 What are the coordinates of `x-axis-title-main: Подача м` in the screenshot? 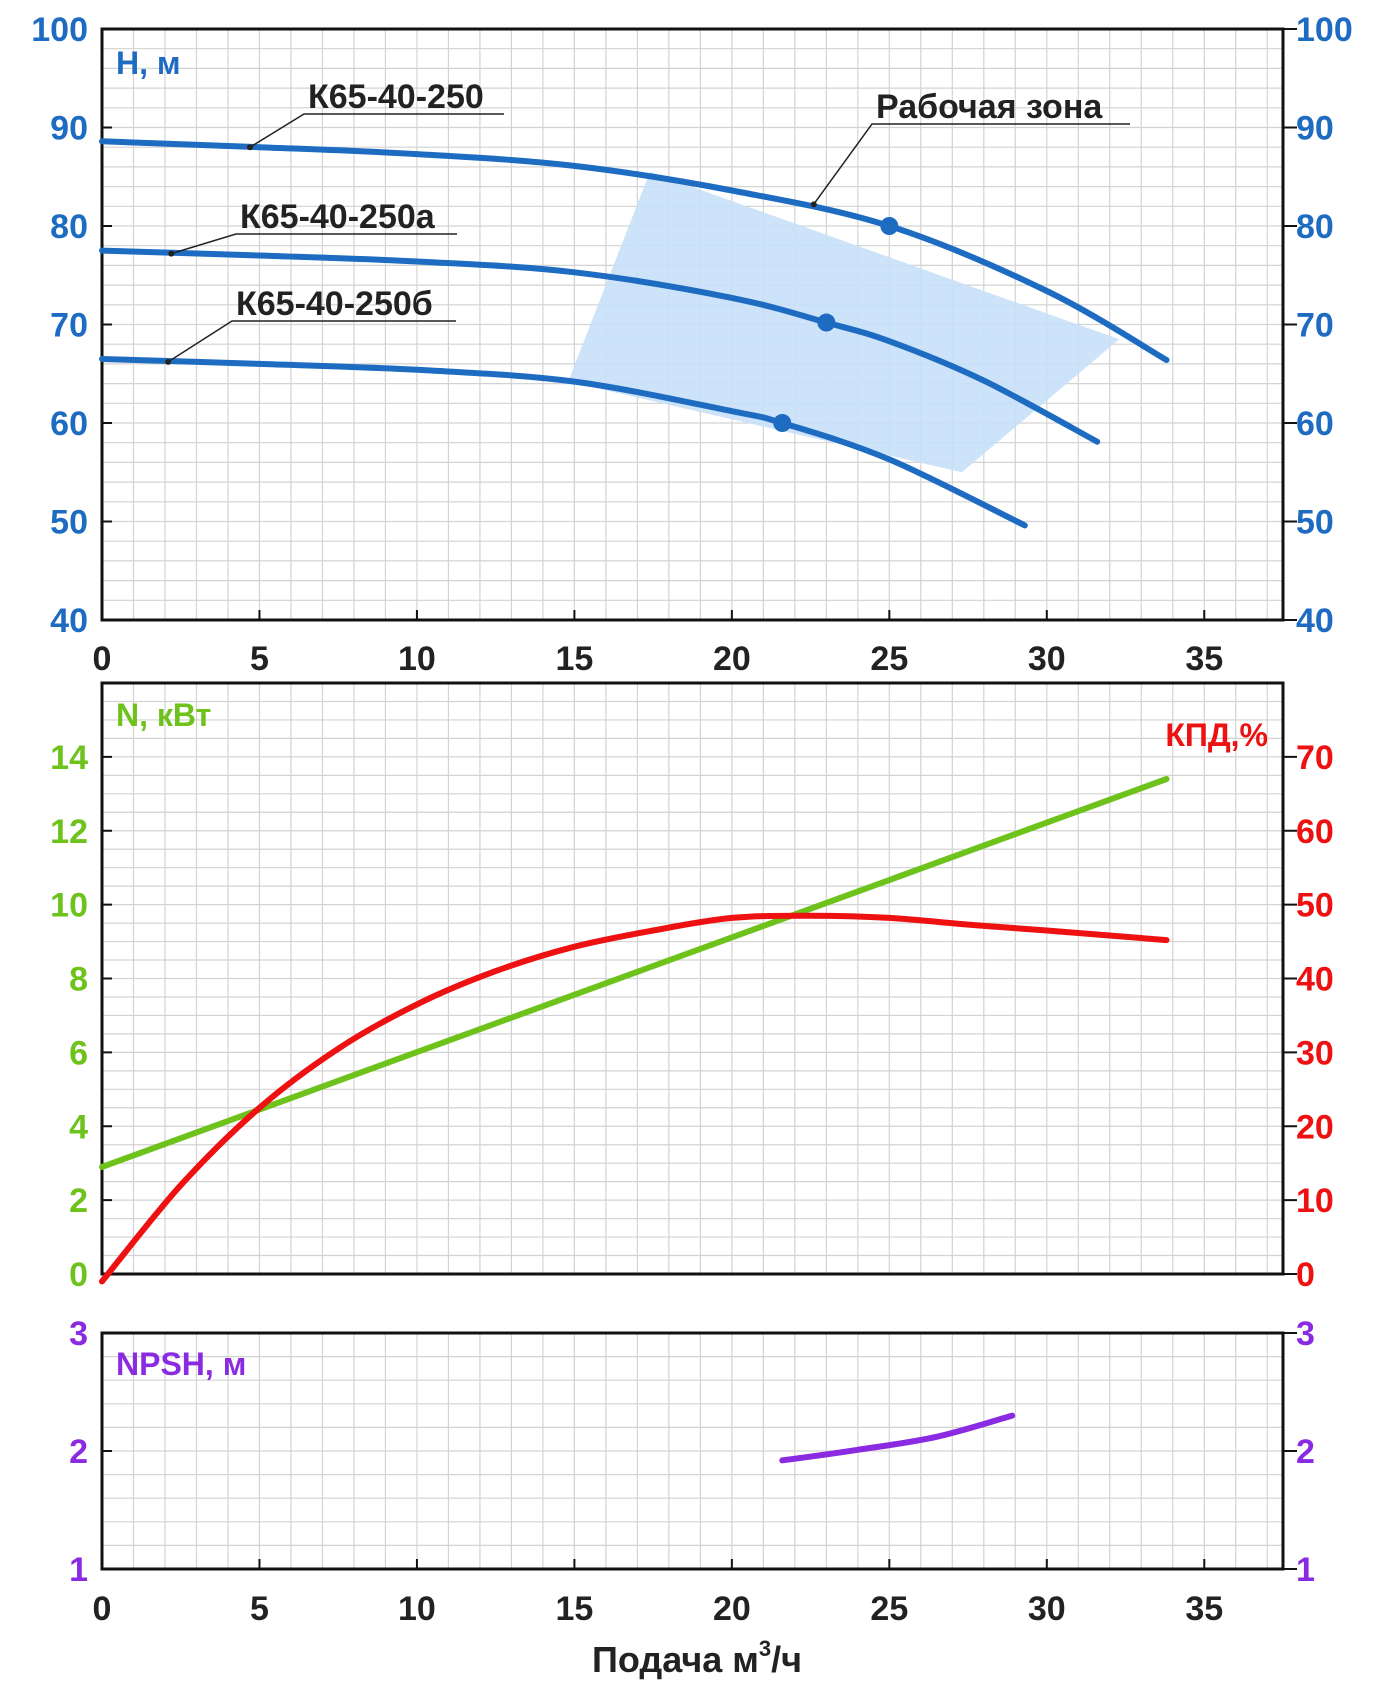 It's located at (675, 1659).